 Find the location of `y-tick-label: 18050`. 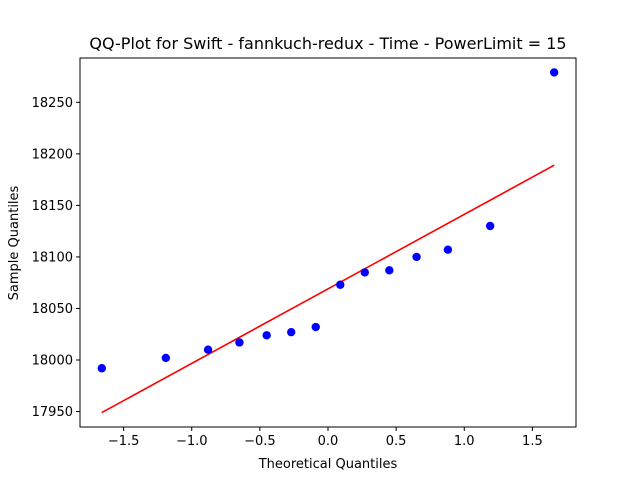

y-tick-label: 18050 is located at coordinates (52, 309).